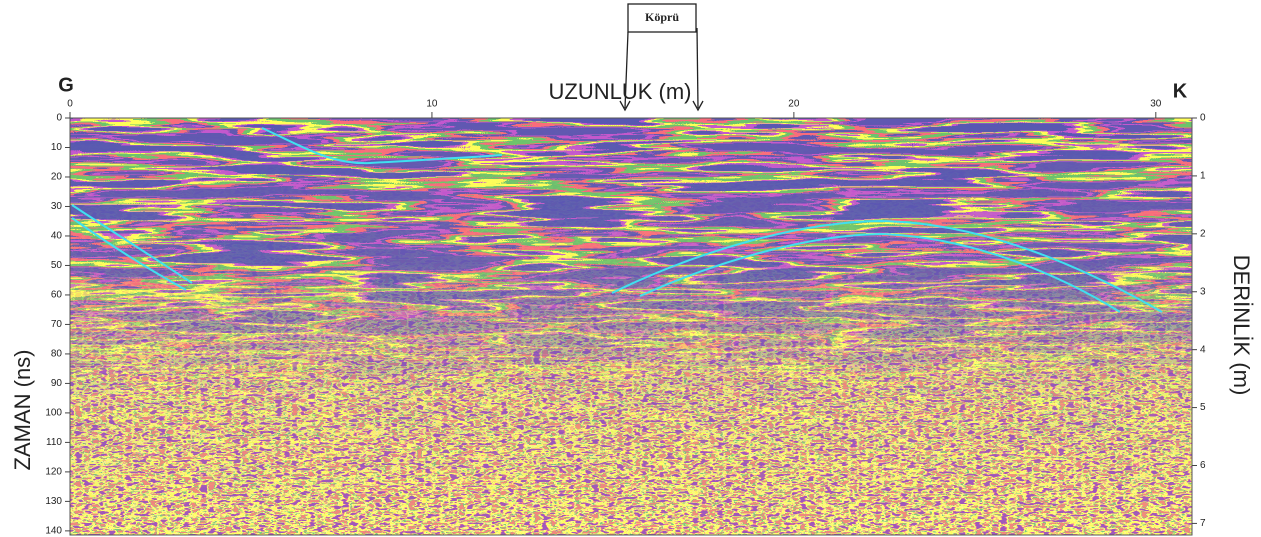  Describe the element at coordinates (1203, 523) in the screenshot. I see `y2-tick-label: 7` at that location.